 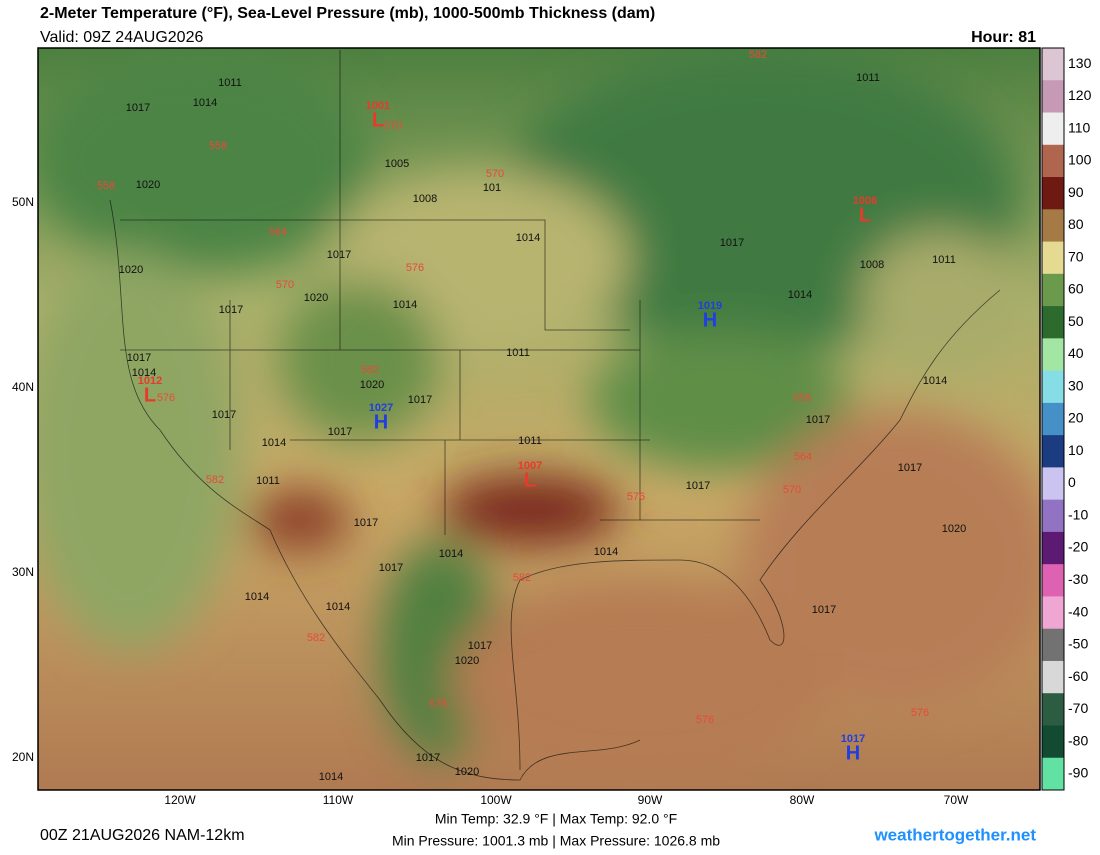 I want to click on colorbar-tick-label: -10, so click(x=1078, y=514).